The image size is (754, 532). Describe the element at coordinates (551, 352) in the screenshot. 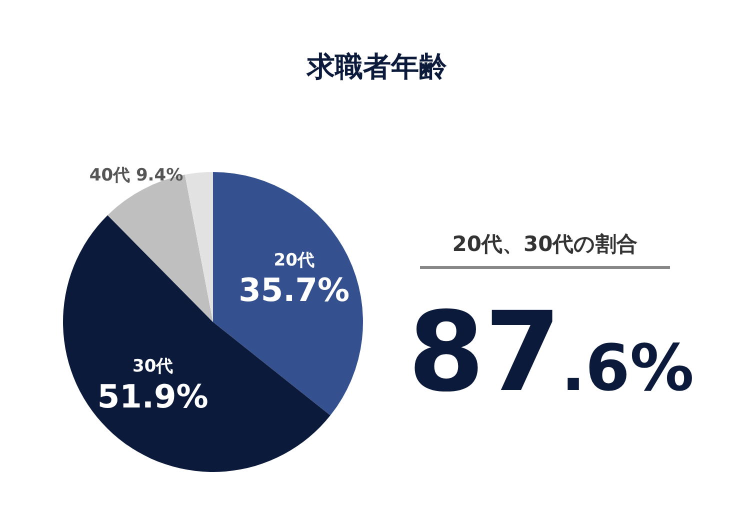

I see `text: 87.6%` at that location.